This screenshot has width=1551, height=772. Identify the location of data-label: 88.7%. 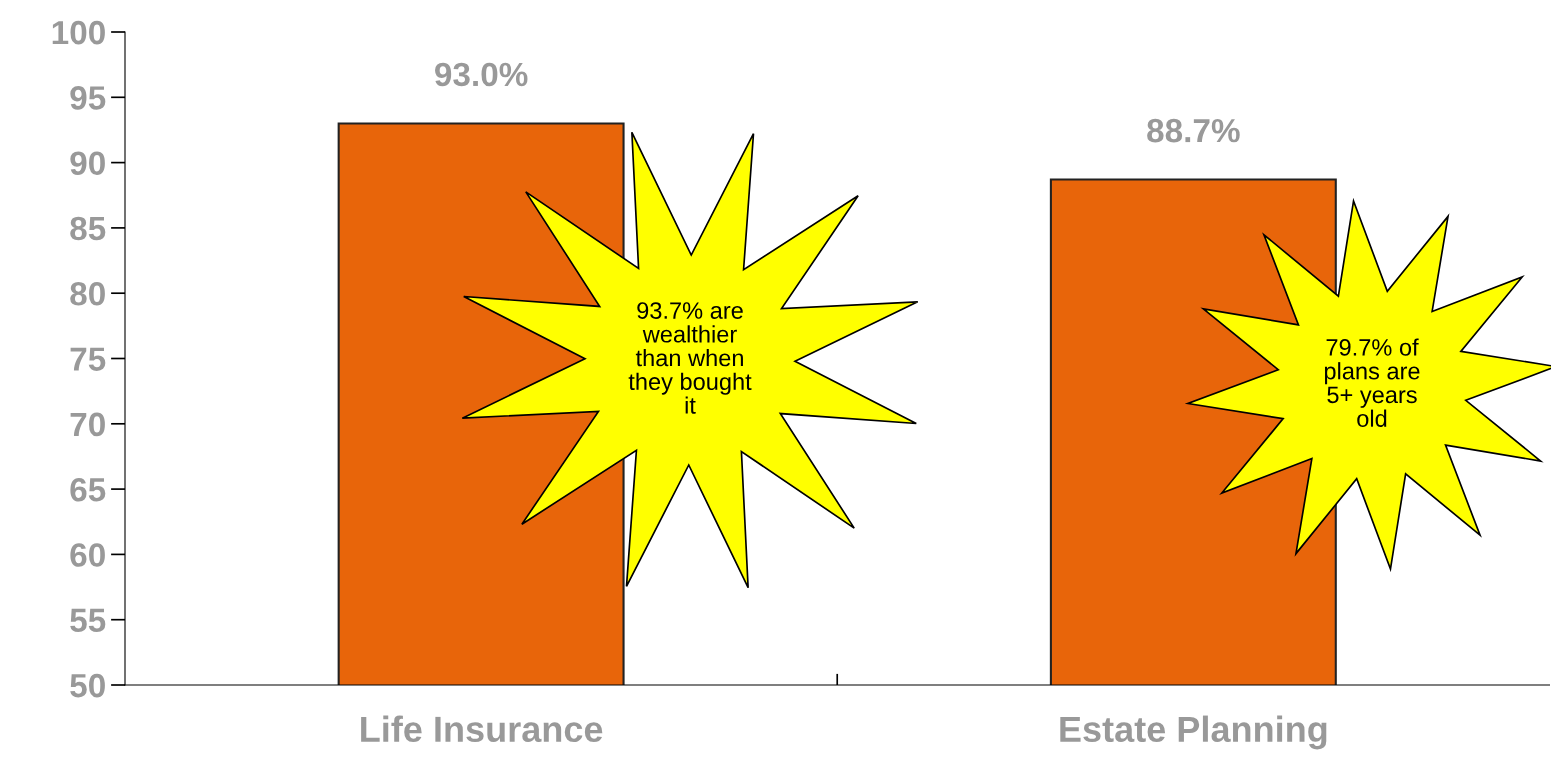
(1193, 130).